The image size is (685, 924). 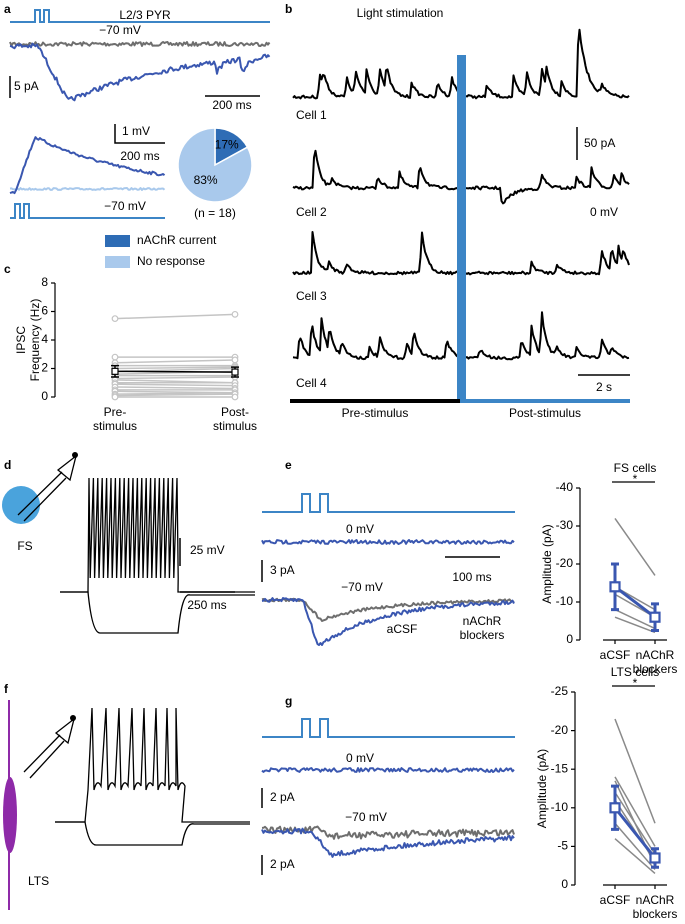 I want to click on panel-label: f, so click(x=6, y=689).